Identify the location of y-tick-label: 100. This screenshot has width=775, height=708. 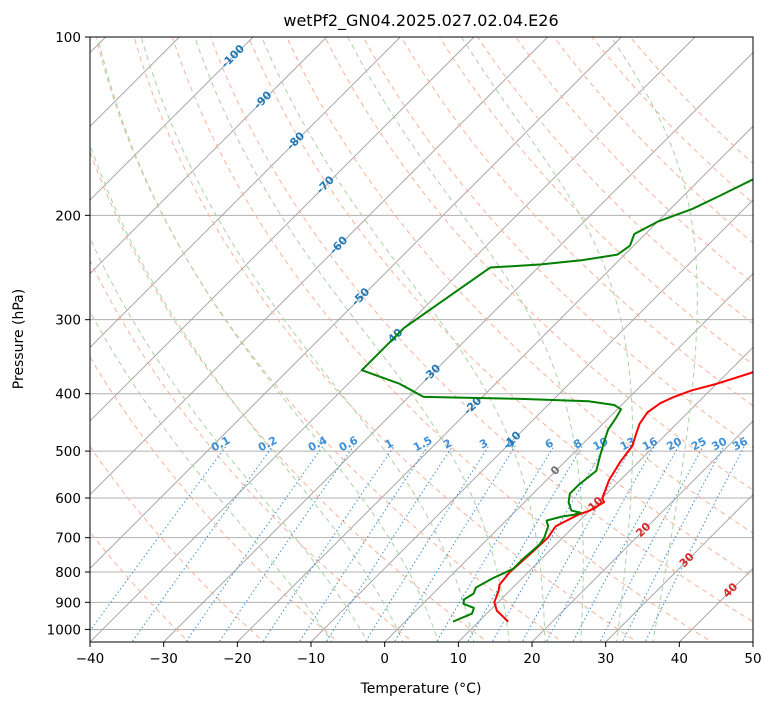
(68, 38).